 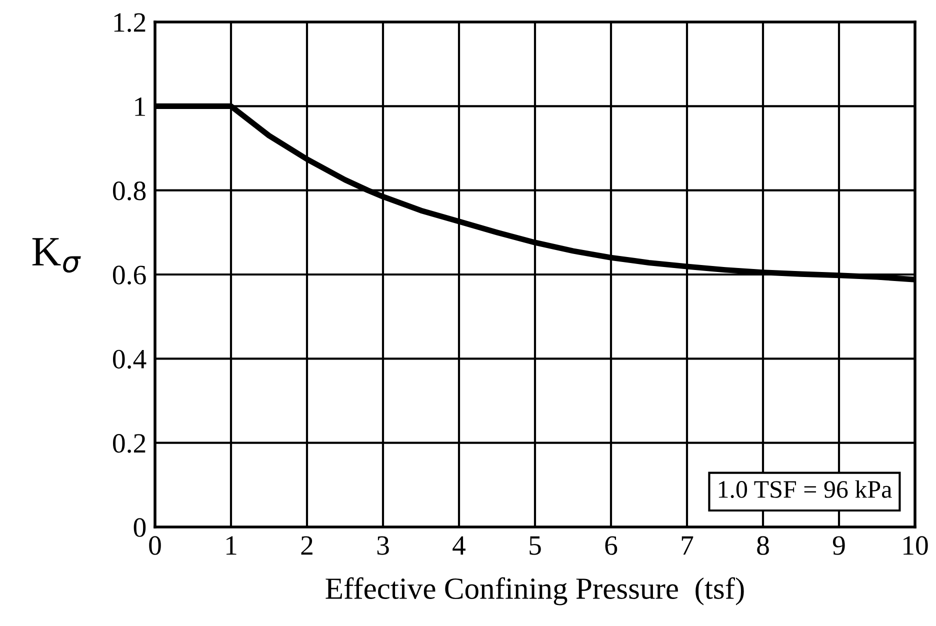 What do you see at coordinates (383, 545) in the screenshot?
I see `x-tick-label: 3` at bounding box center [383, 545].